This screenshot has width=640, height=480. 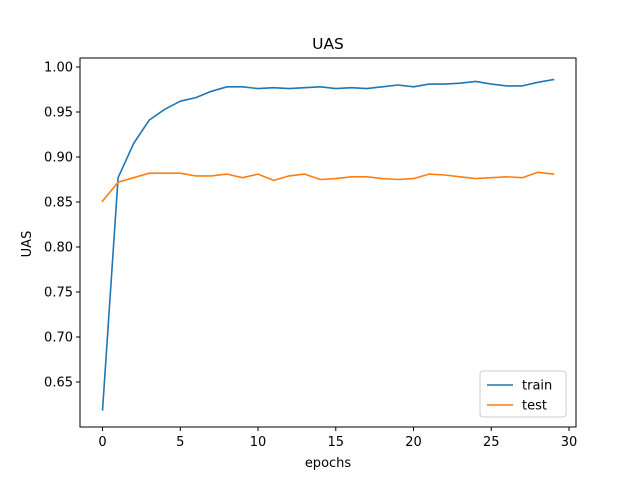 I want to click on x-tick-label: 10, so click(x=258, y=442).